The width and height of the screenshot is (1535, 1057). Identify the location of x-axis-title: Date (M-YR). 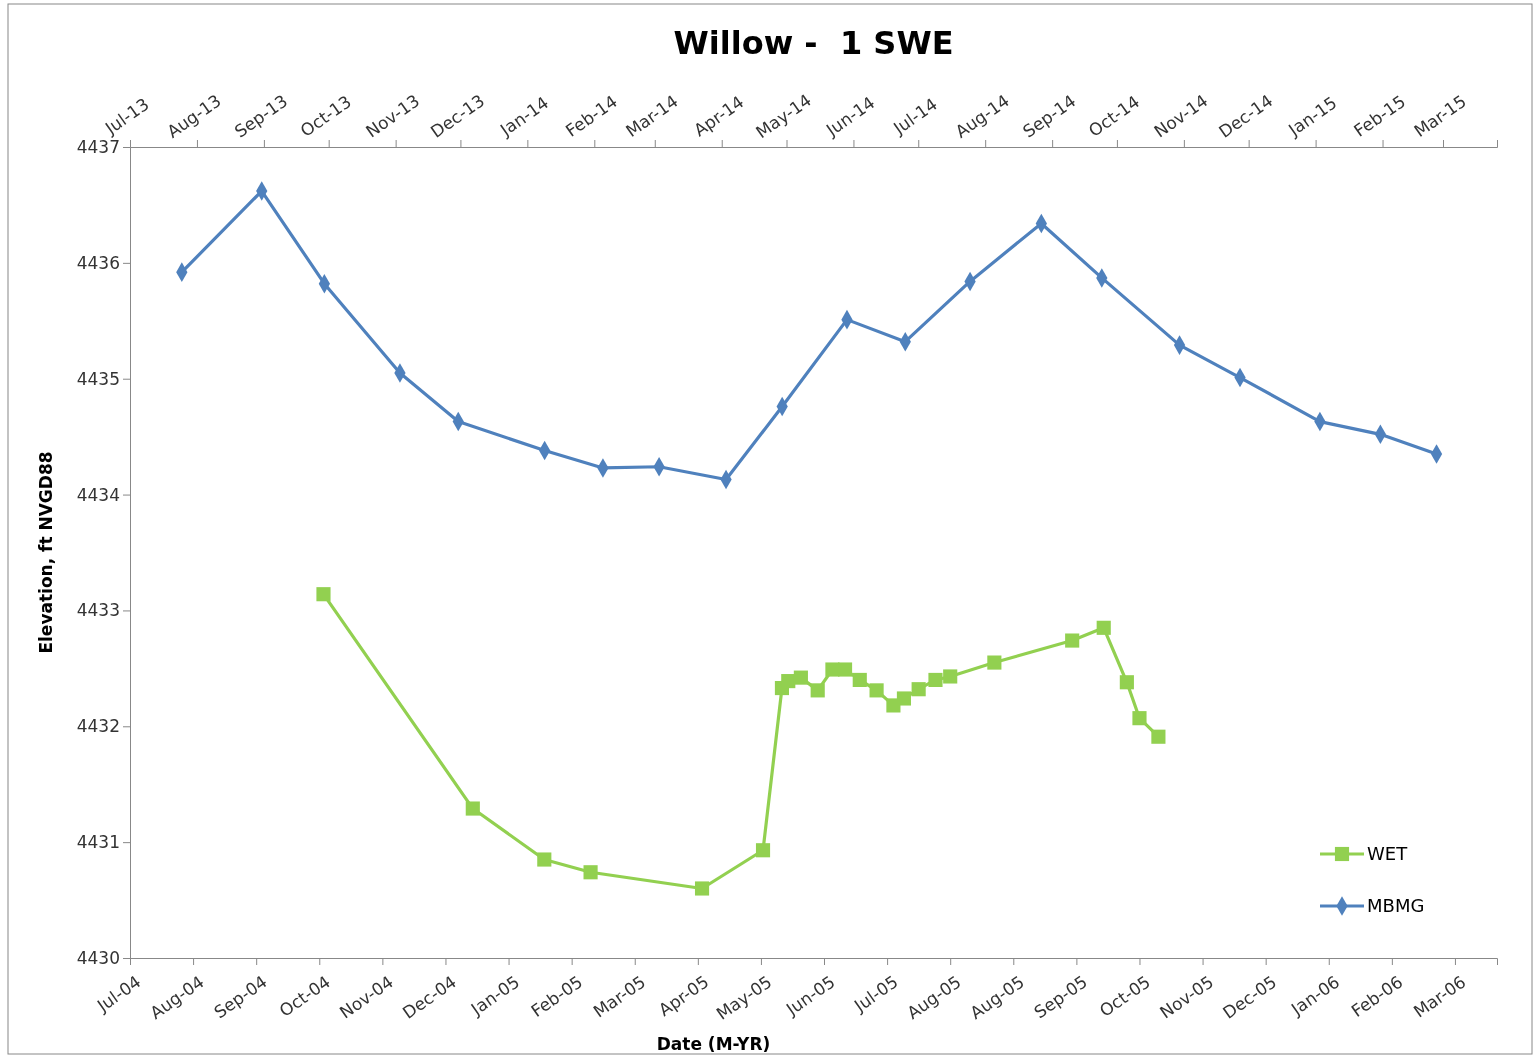
(713, 1044).